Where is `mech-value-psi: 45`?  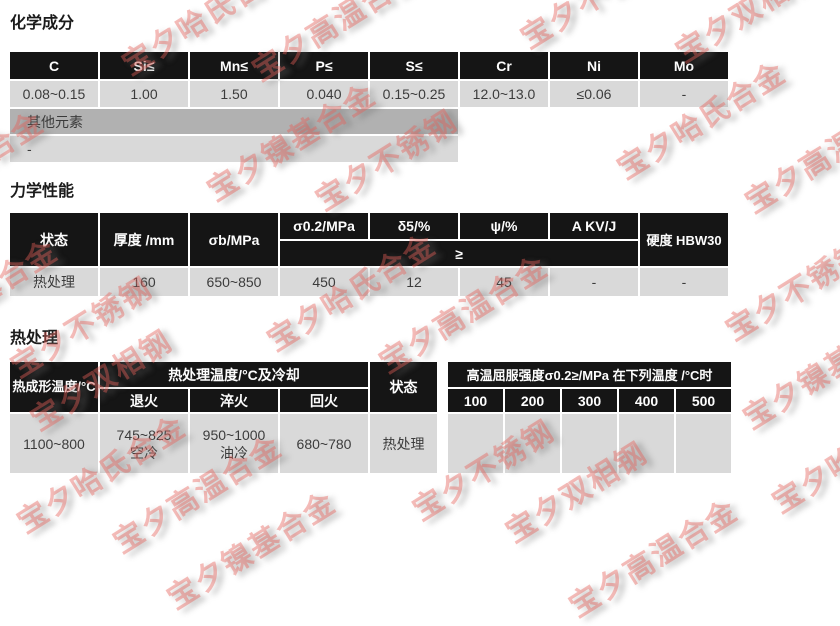
mech-value-psi: 45 is located at coordinates (504, 282).